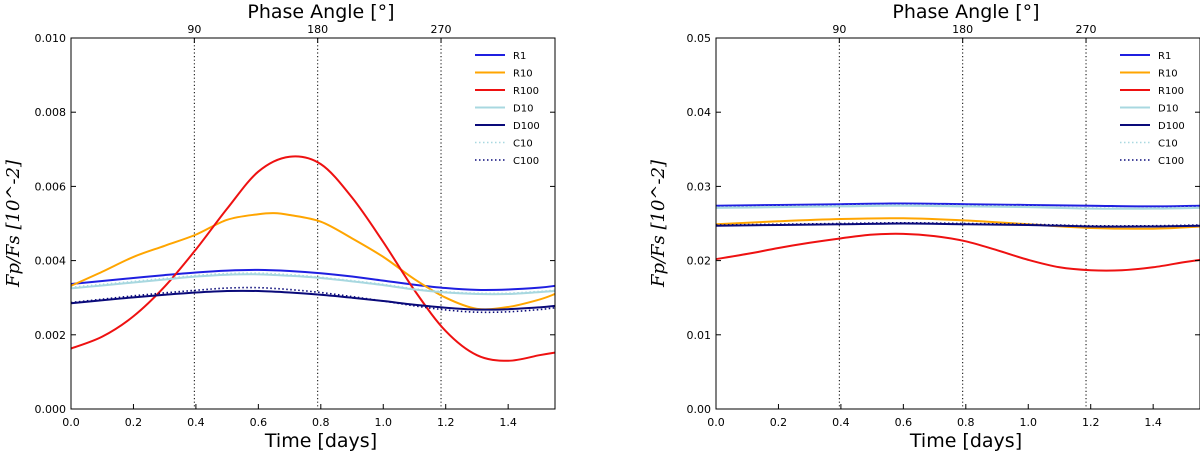  Describe the element at coordinates (958, 252) in the screenshot. I see `series-line-r100` at that location.